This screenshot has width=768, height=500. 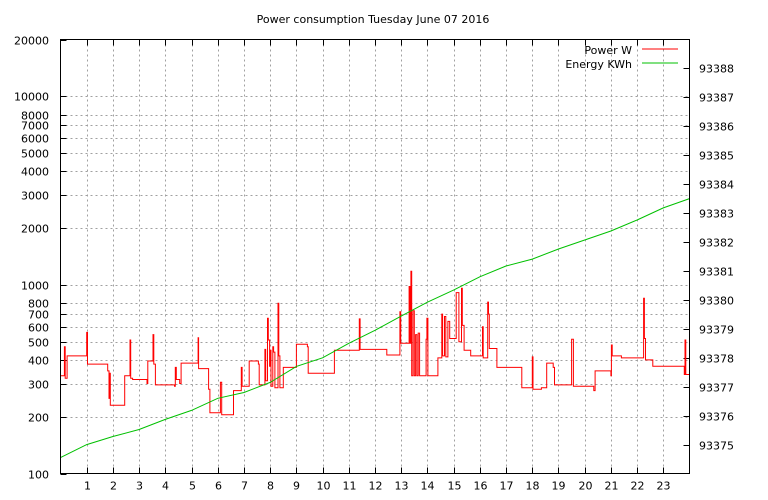 What do you see at coordinates (716, 127) in the screenshot?
I see `y2-tick-label: 93386` at bounding box center [716, 127].